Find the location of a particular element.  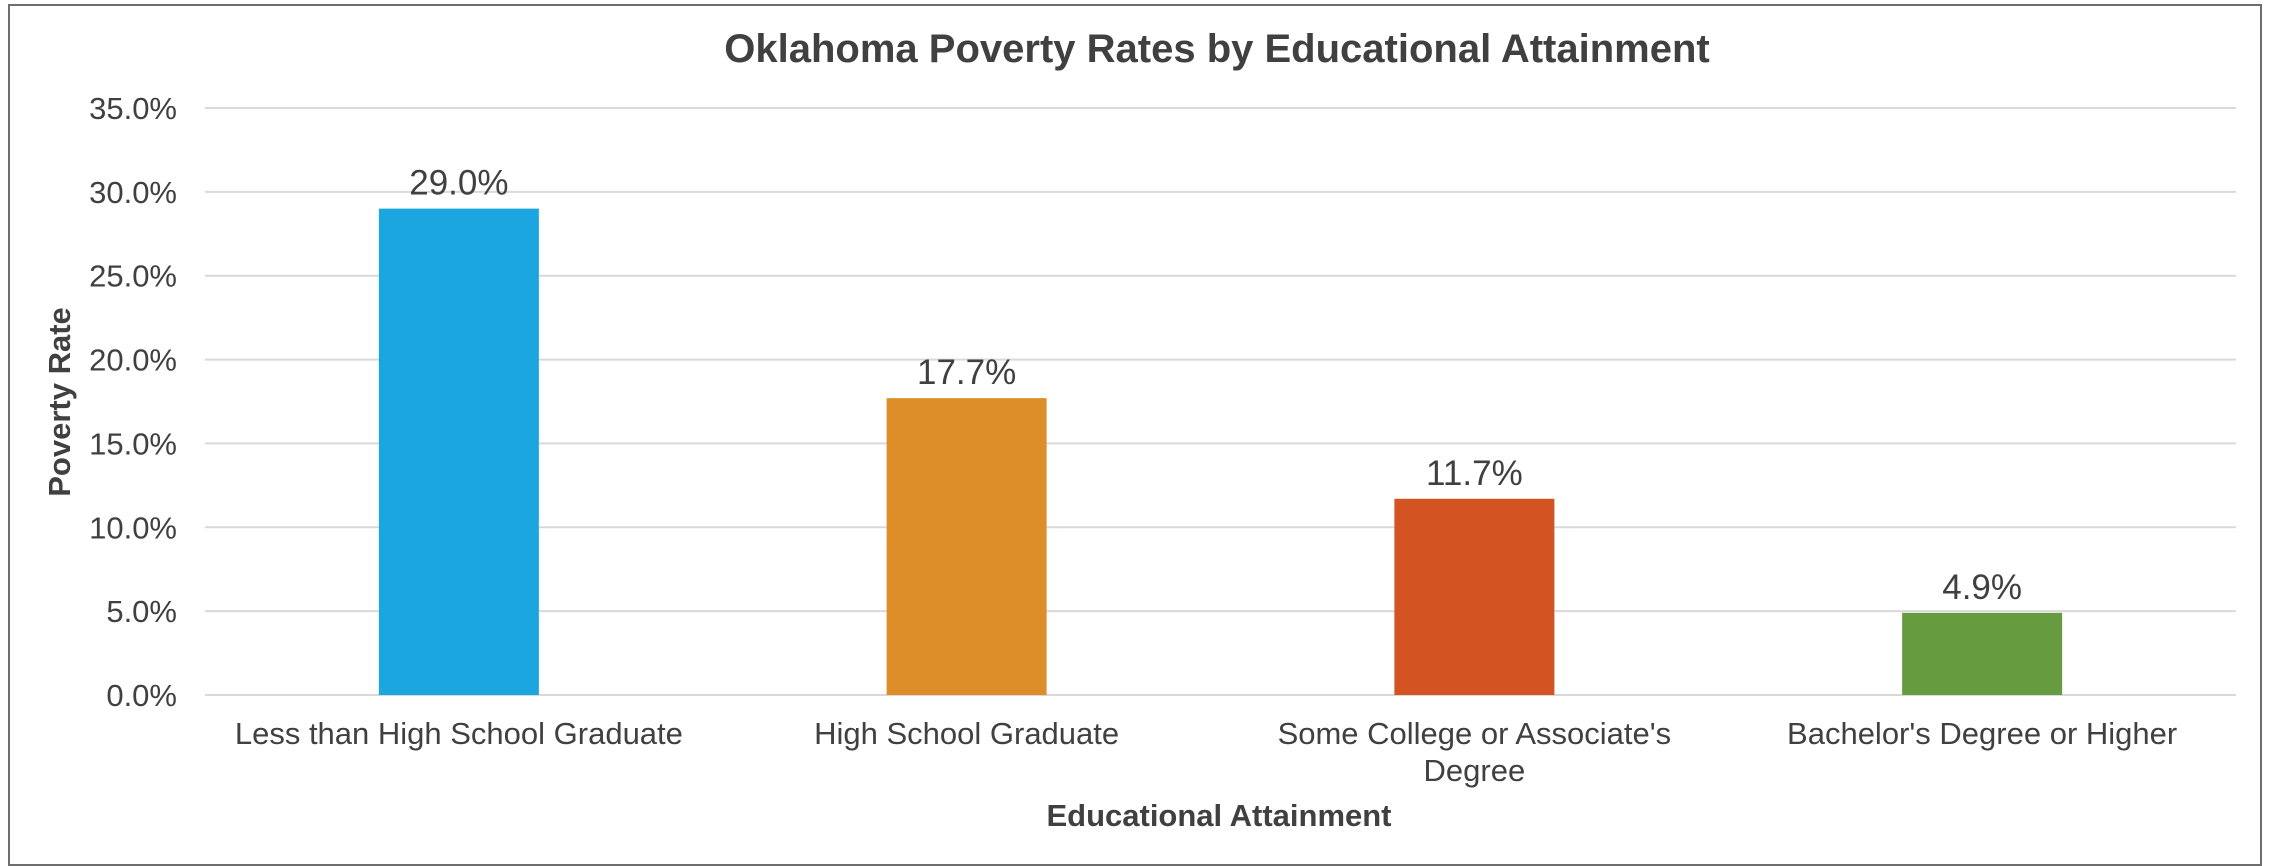

y-tick-label: 20.0% is located at coordinates (133, 360).